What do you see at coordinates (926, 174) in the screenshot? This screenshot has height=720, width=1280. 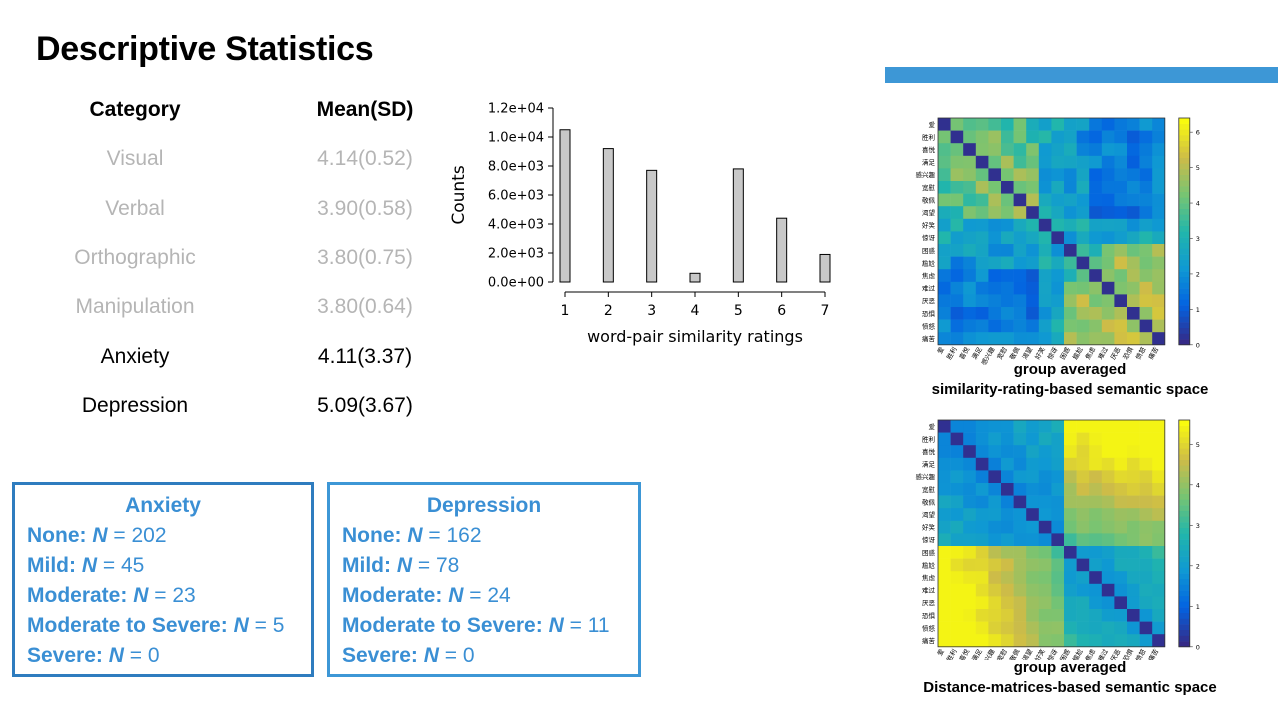 I see `heatmap-row-label: 感兴趣` at bounding box center [926, 174].